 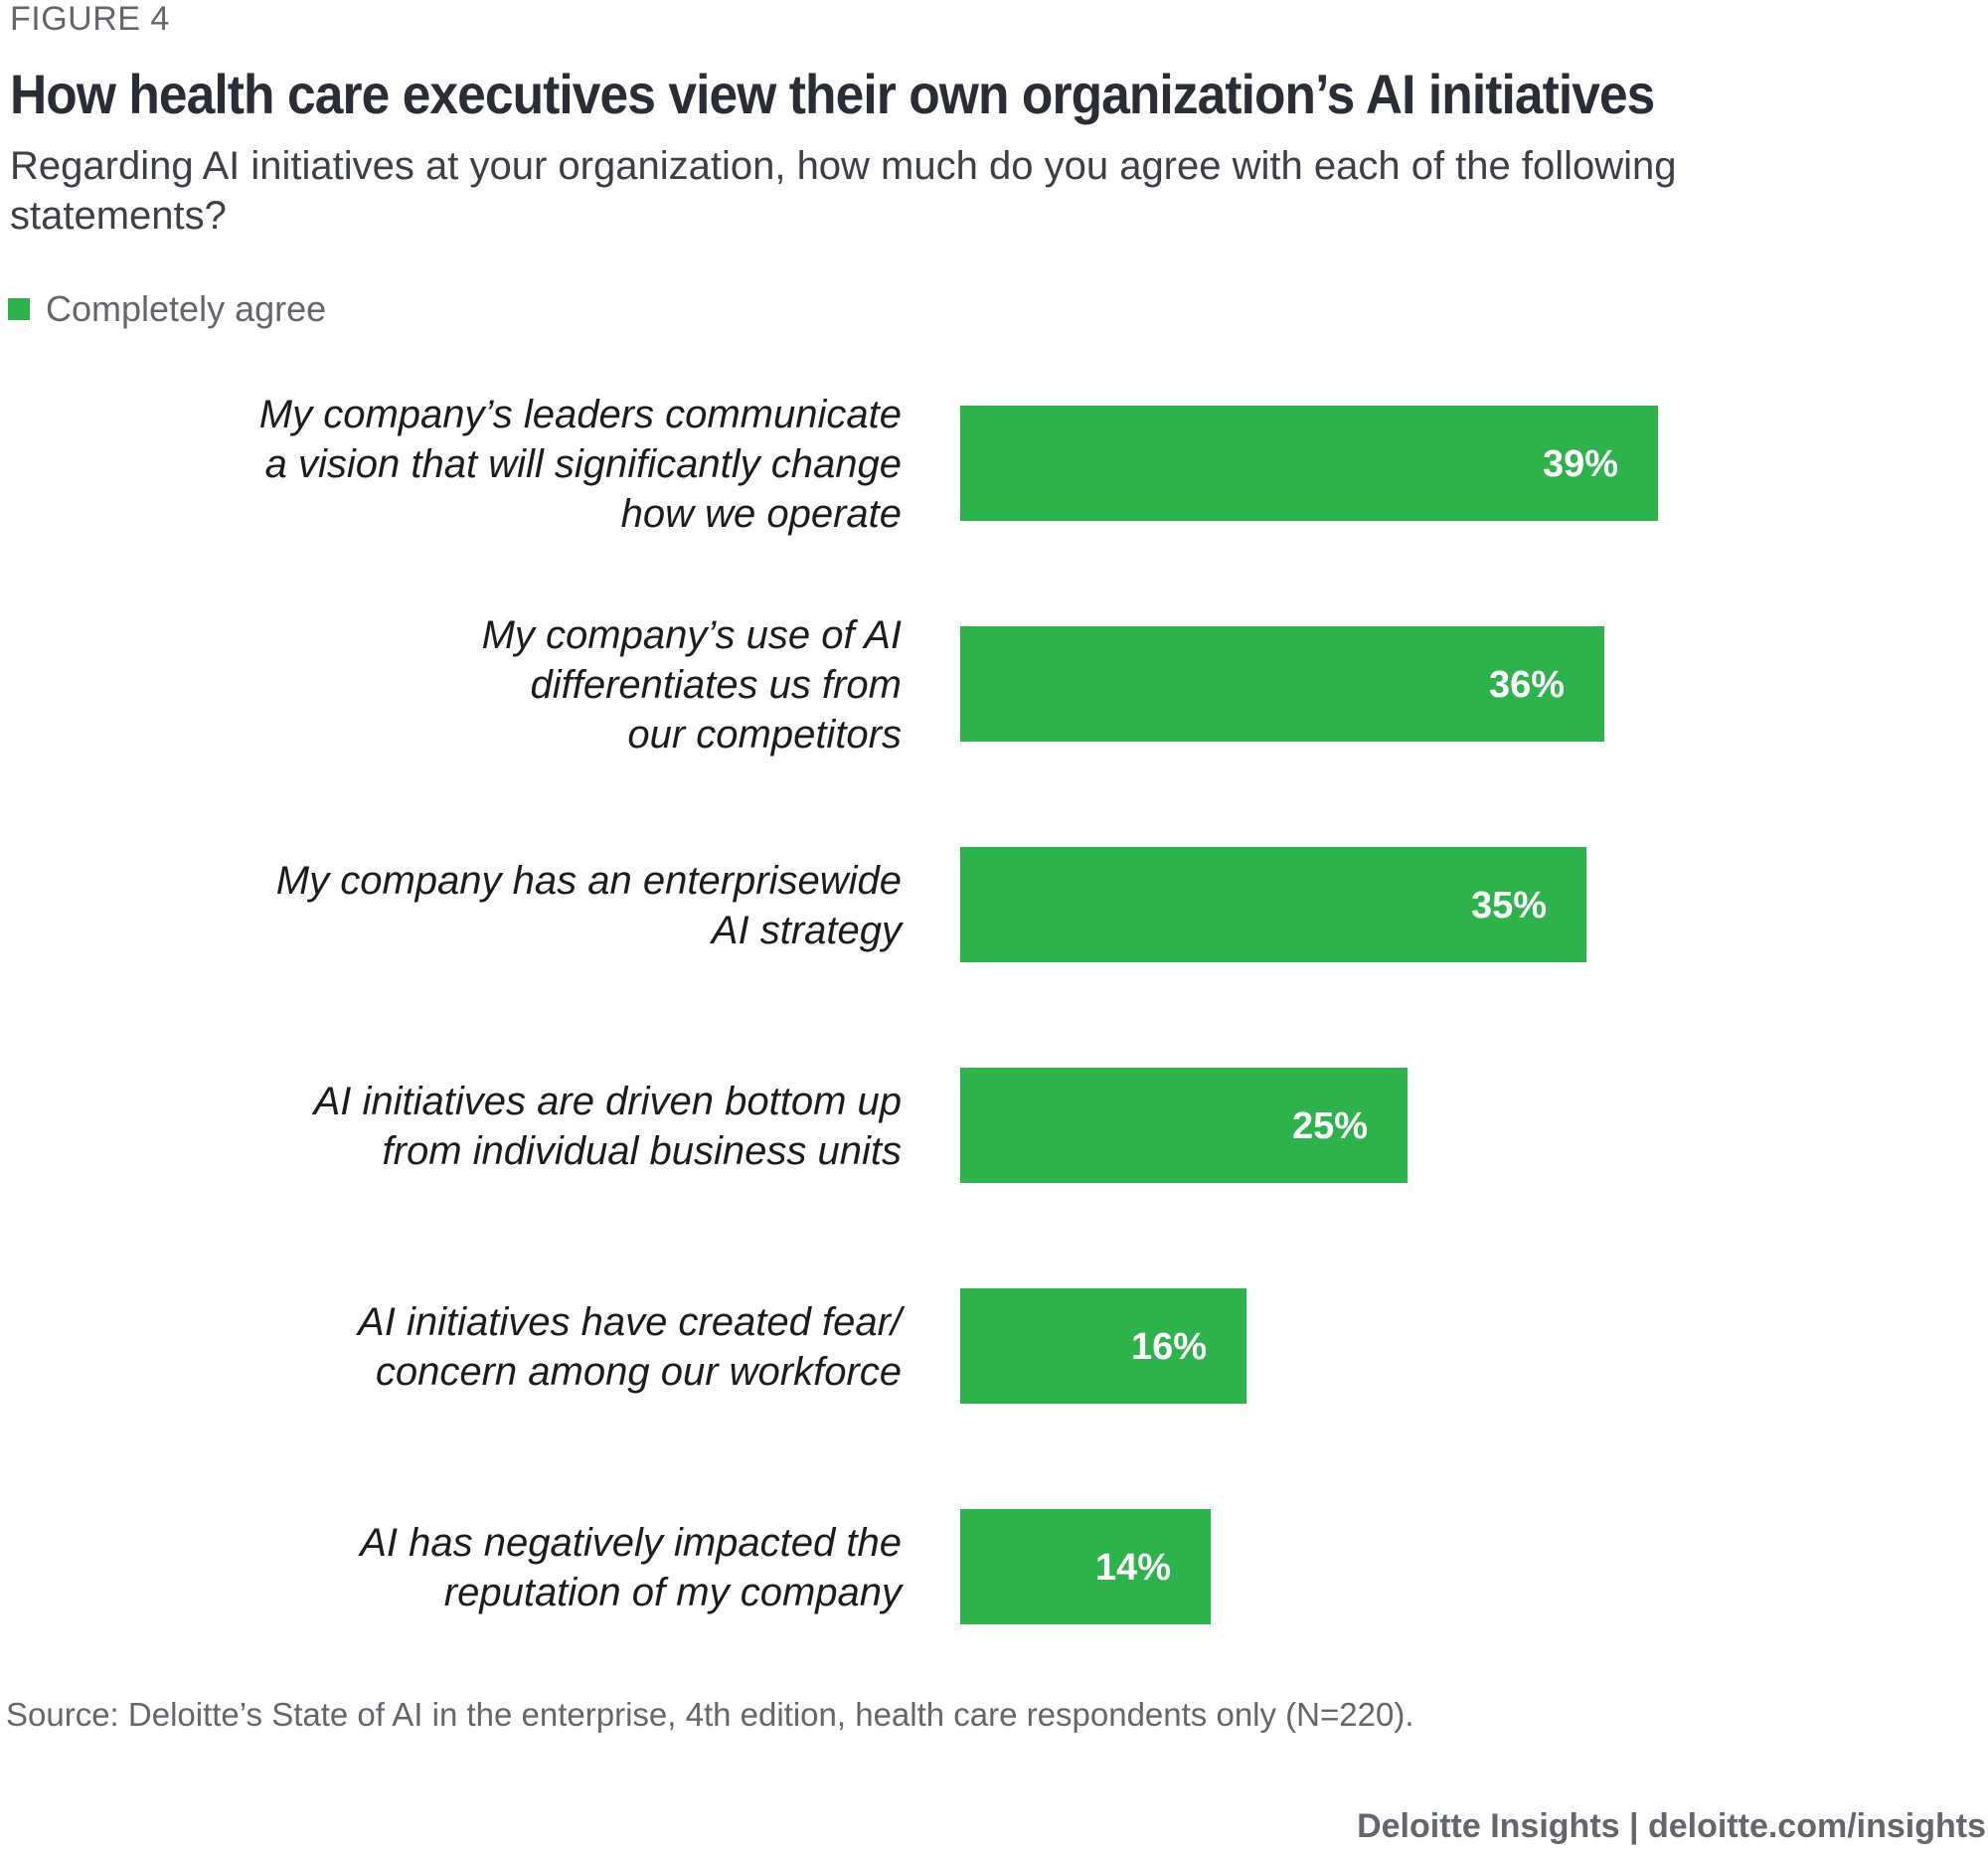 What do you see at coordinates (583, 464) in the screenshot?
I see `category-label-line: a vision that will significantly change` at bounding box center [583, 464].